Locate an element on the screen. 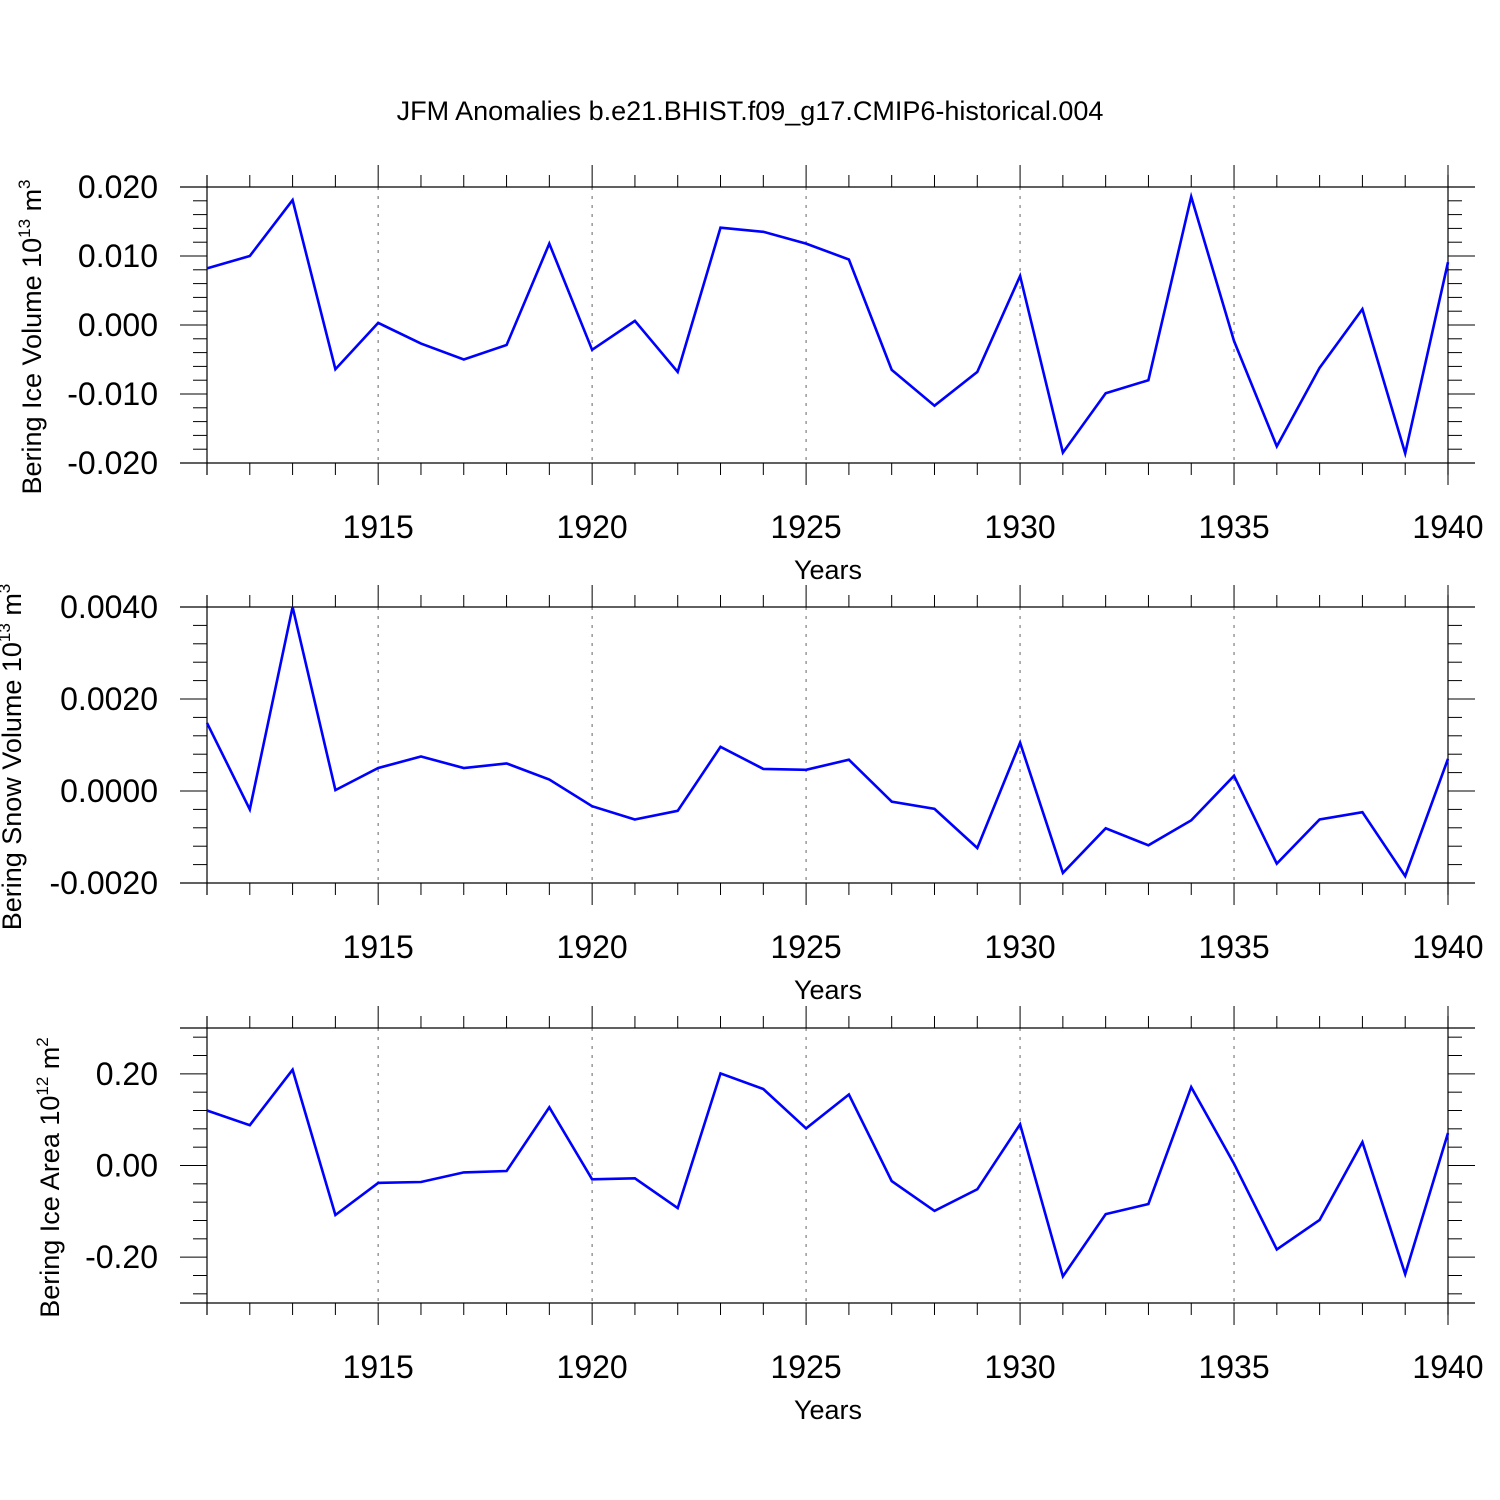  y-axis-title: Bering Ice Area 1012 m2 is located at coordinates (49, 1177).